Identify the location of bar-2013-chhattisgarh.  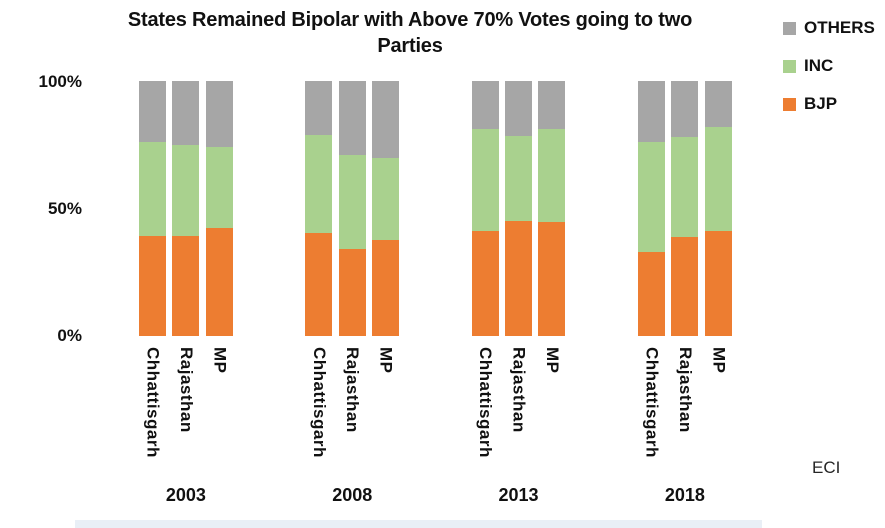
(485, 208).